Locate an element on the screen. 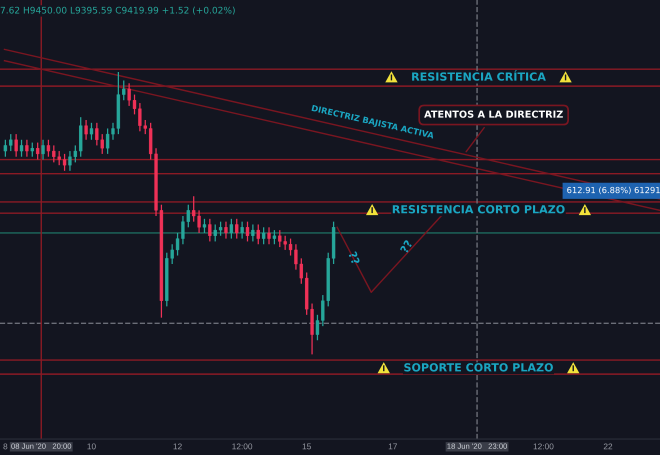 This screenshot has height=455, width=660. annotation: ATENTOS A LA DIRECTRIZ is located at coordinates (493, 114).